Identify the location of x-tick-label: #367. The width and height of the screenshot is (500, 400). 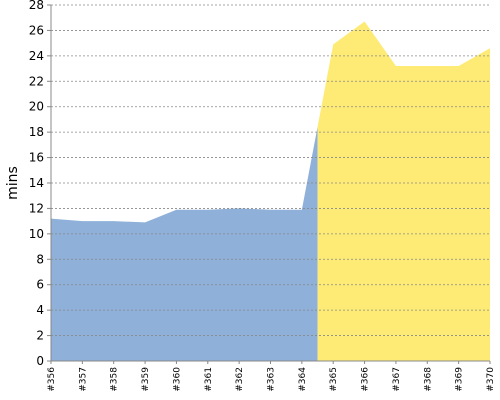
(397, 379).